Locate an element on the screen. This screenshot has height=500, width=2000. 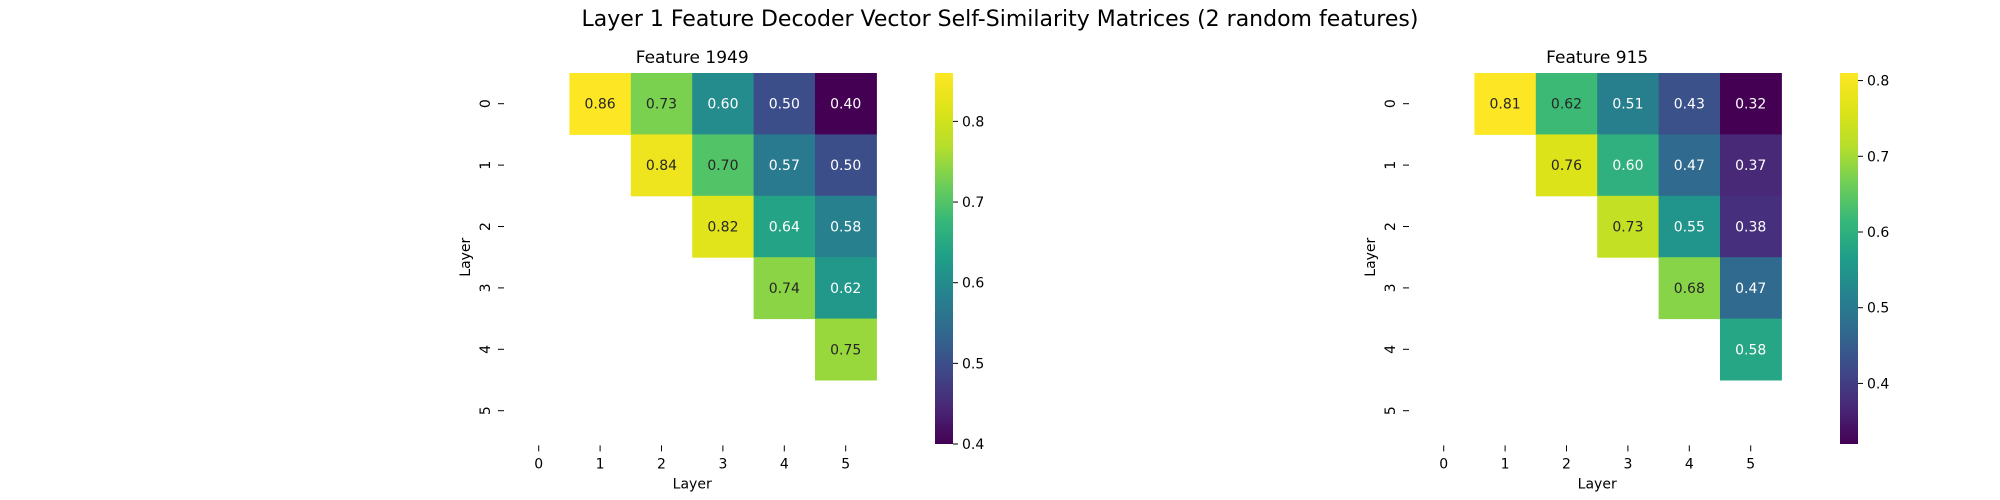
cell-value-label: 0.76 is located at coordinates (1566, 166).